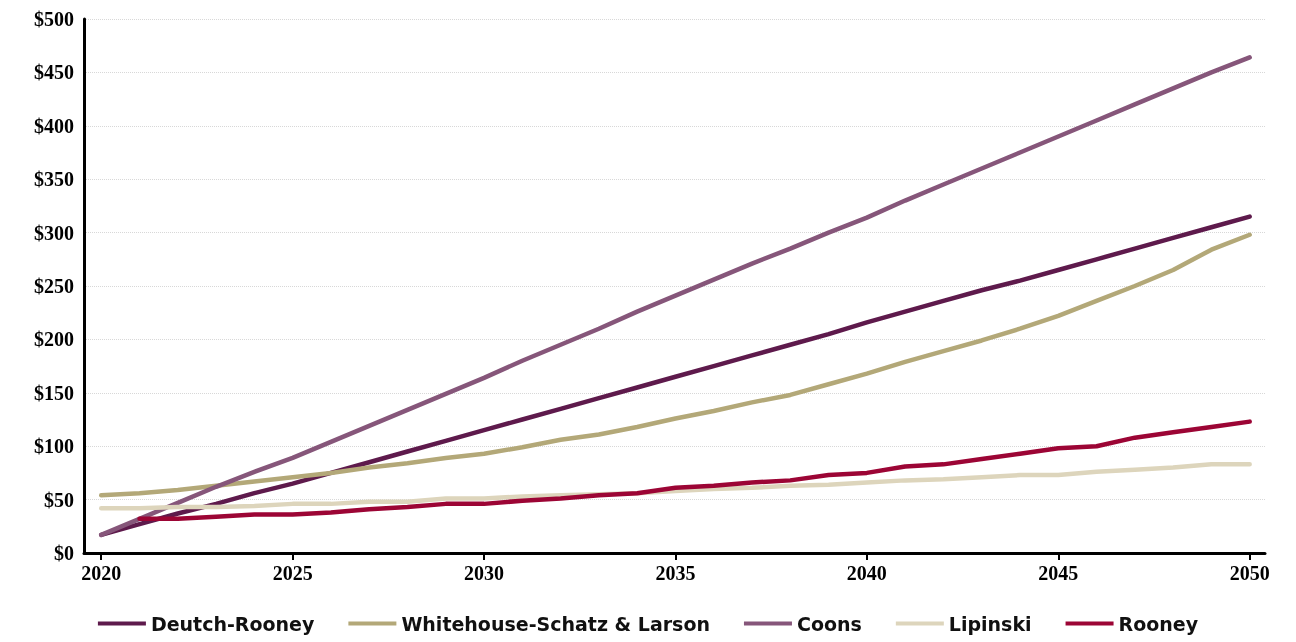 This screenshot has width=1296, height=642. Describe the element at coordinates (292, 573) in the screenshot. I see `x-tick-label: 2025` at that location.